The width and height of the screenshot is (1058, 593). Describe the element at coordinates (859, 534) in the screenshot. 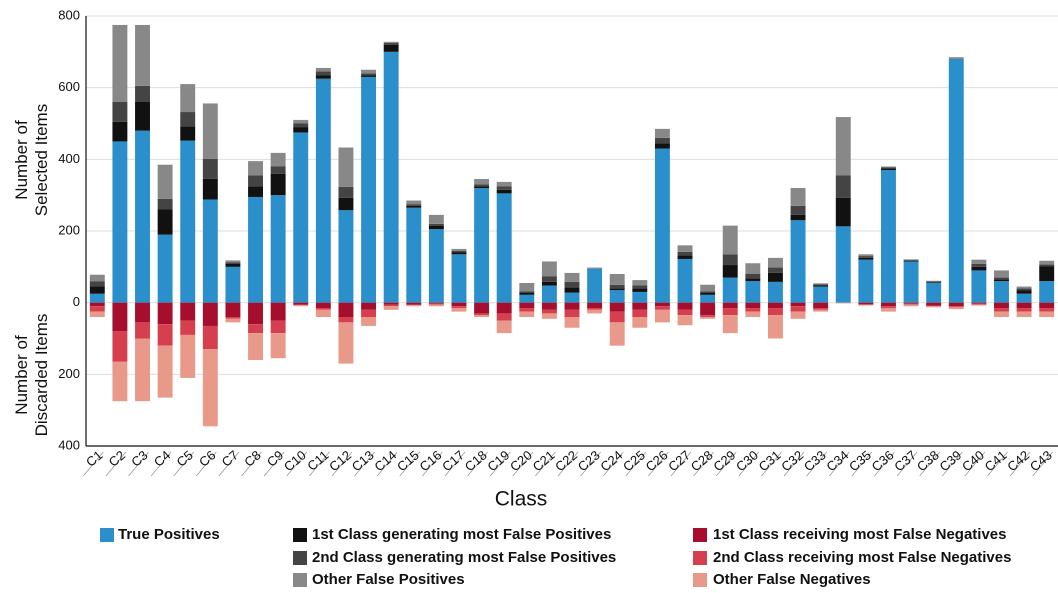

I see `legend-label: 1st Class receiving most False Negatives` at that location.